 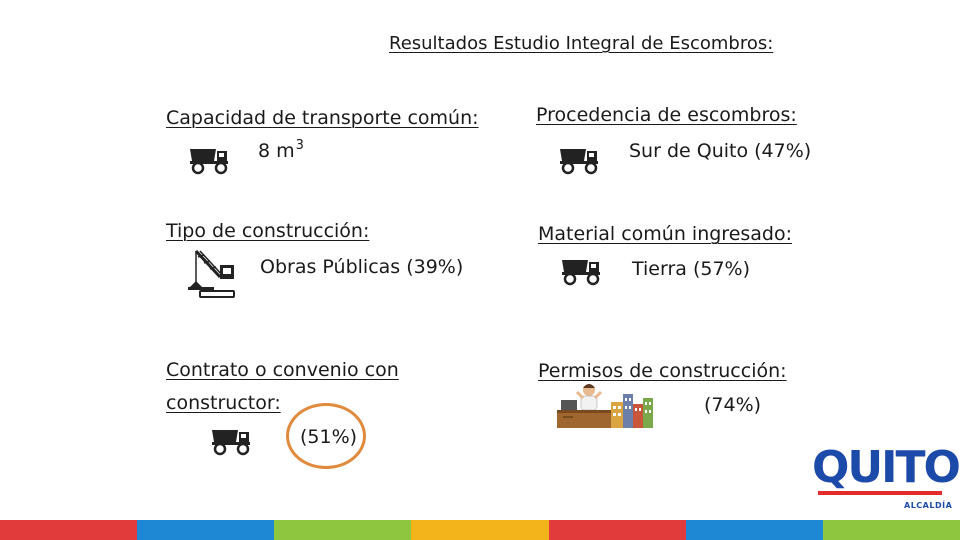 What do you see at coordinates (662, 371) in the screenshot?
I see `permisos-label: Permisos de construcción:` at bounding box center [662, 371].